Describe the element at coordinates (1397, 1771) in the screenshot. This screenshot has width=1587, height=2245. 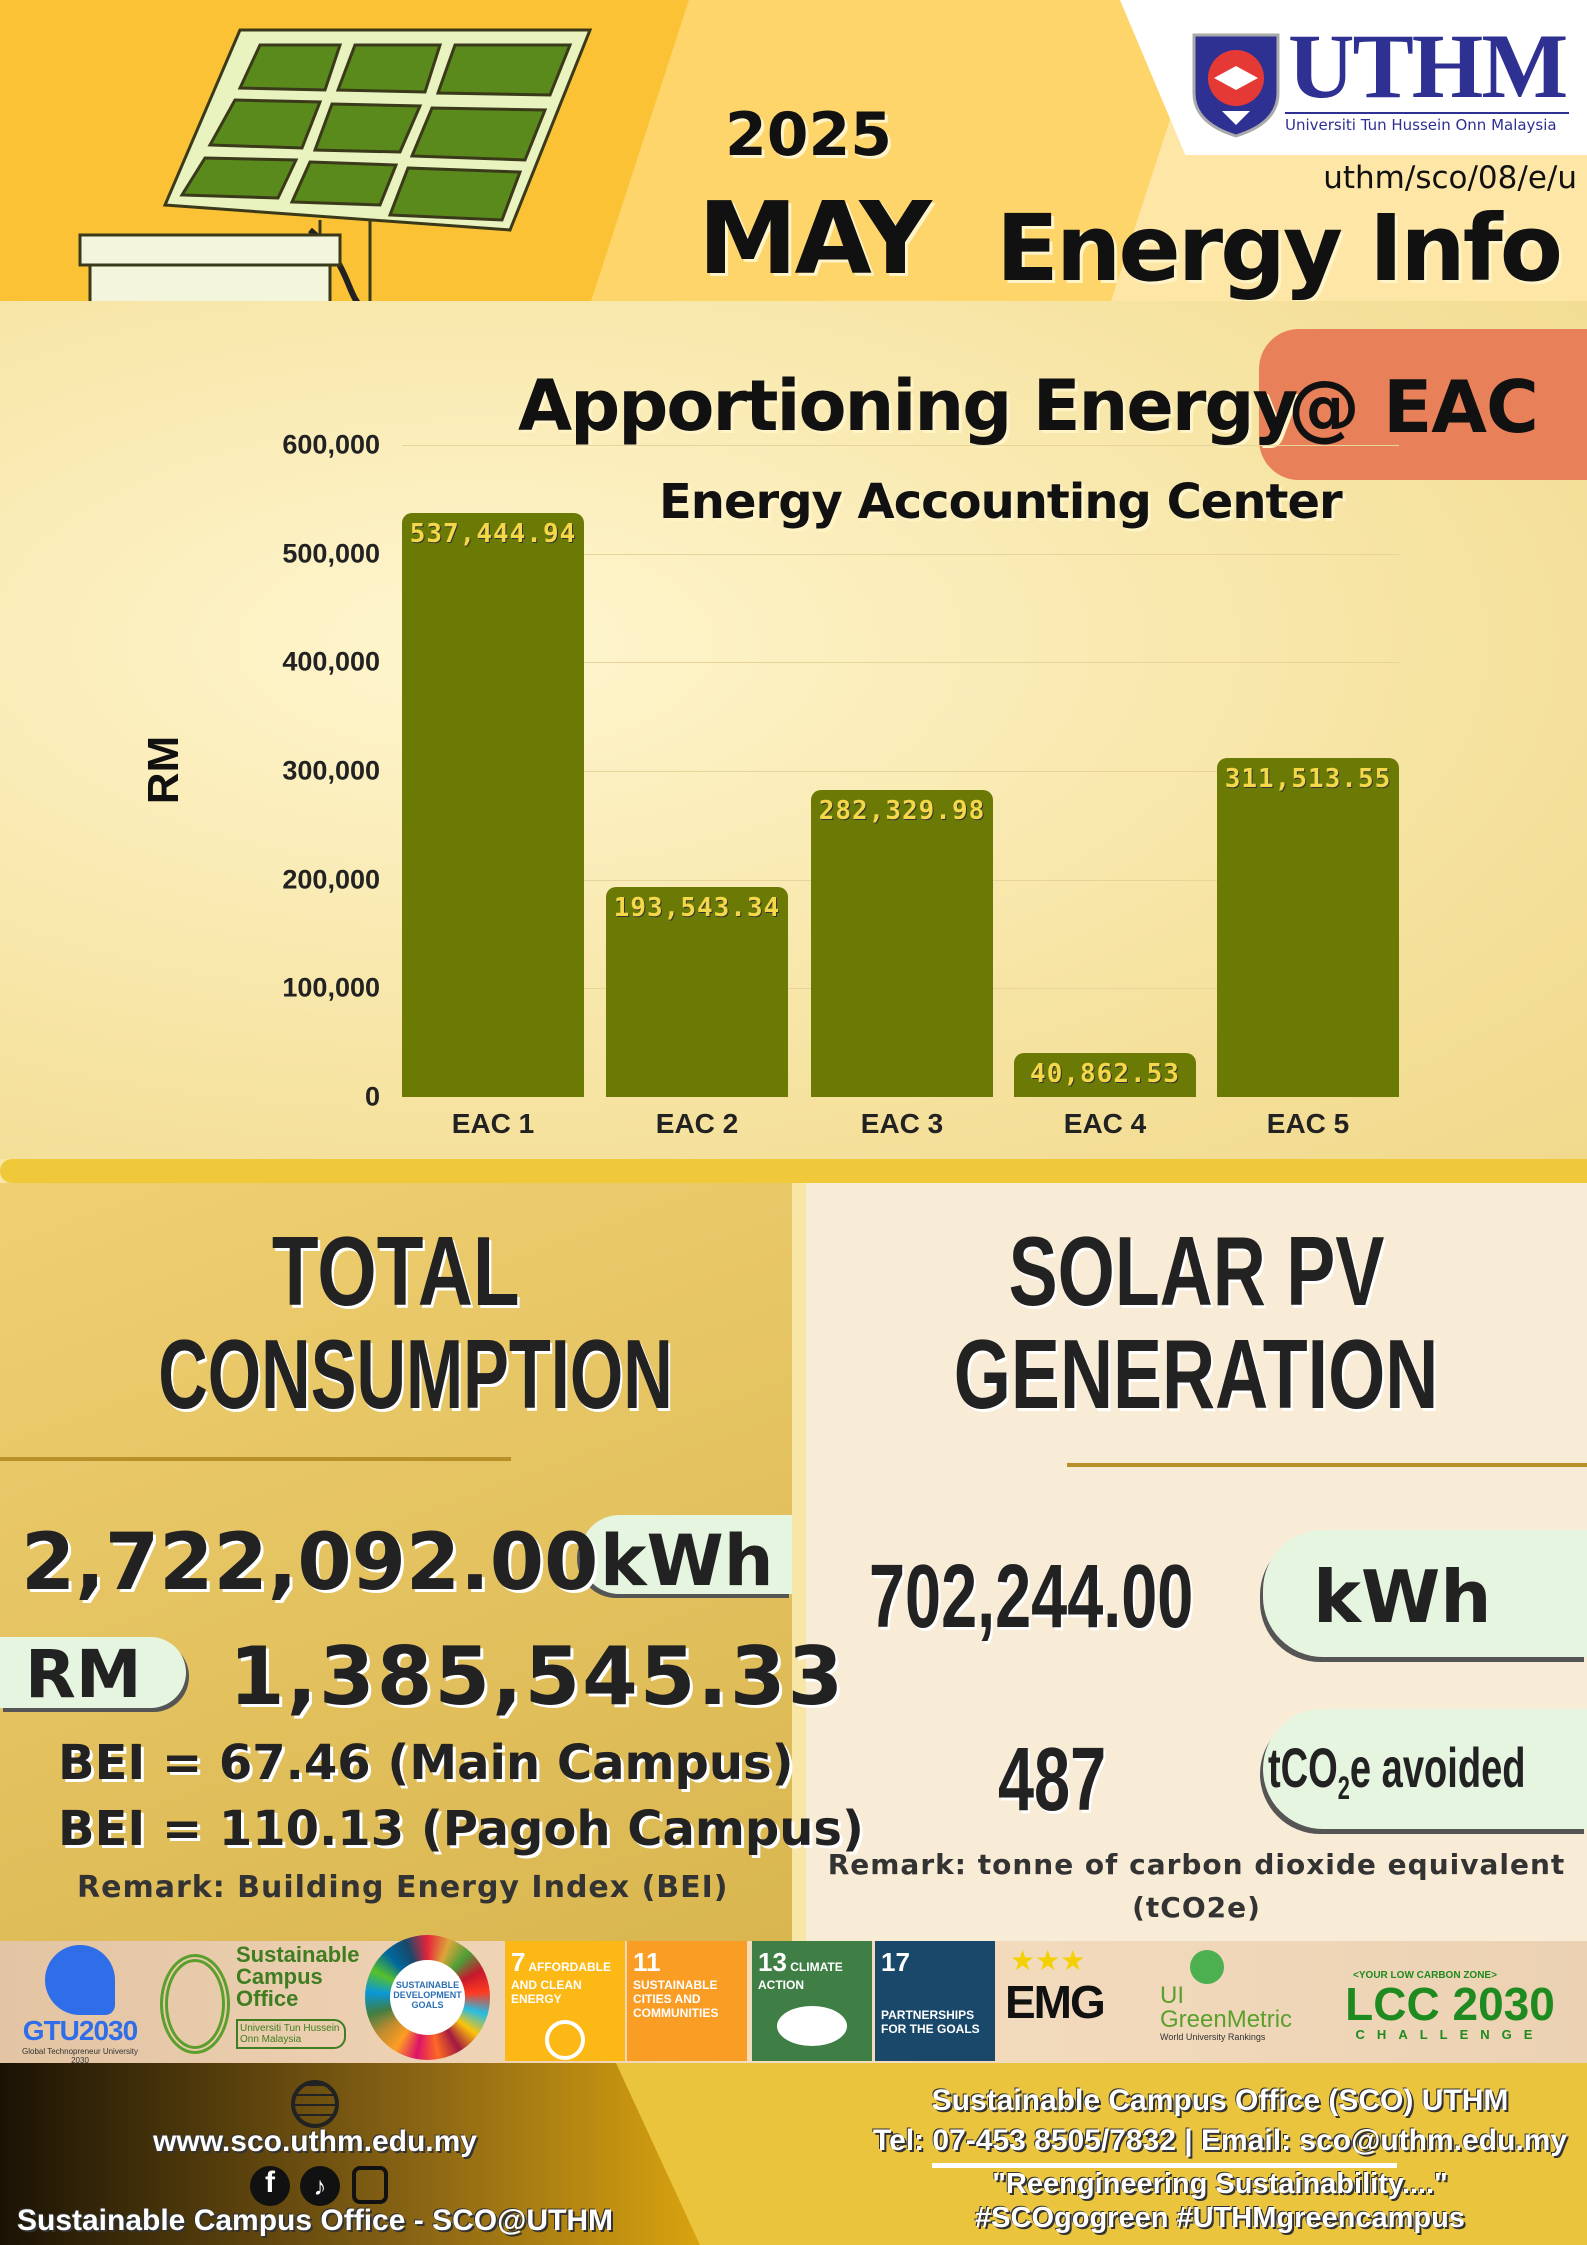
I see `co2-unit: tCO2e avoided` at that location.